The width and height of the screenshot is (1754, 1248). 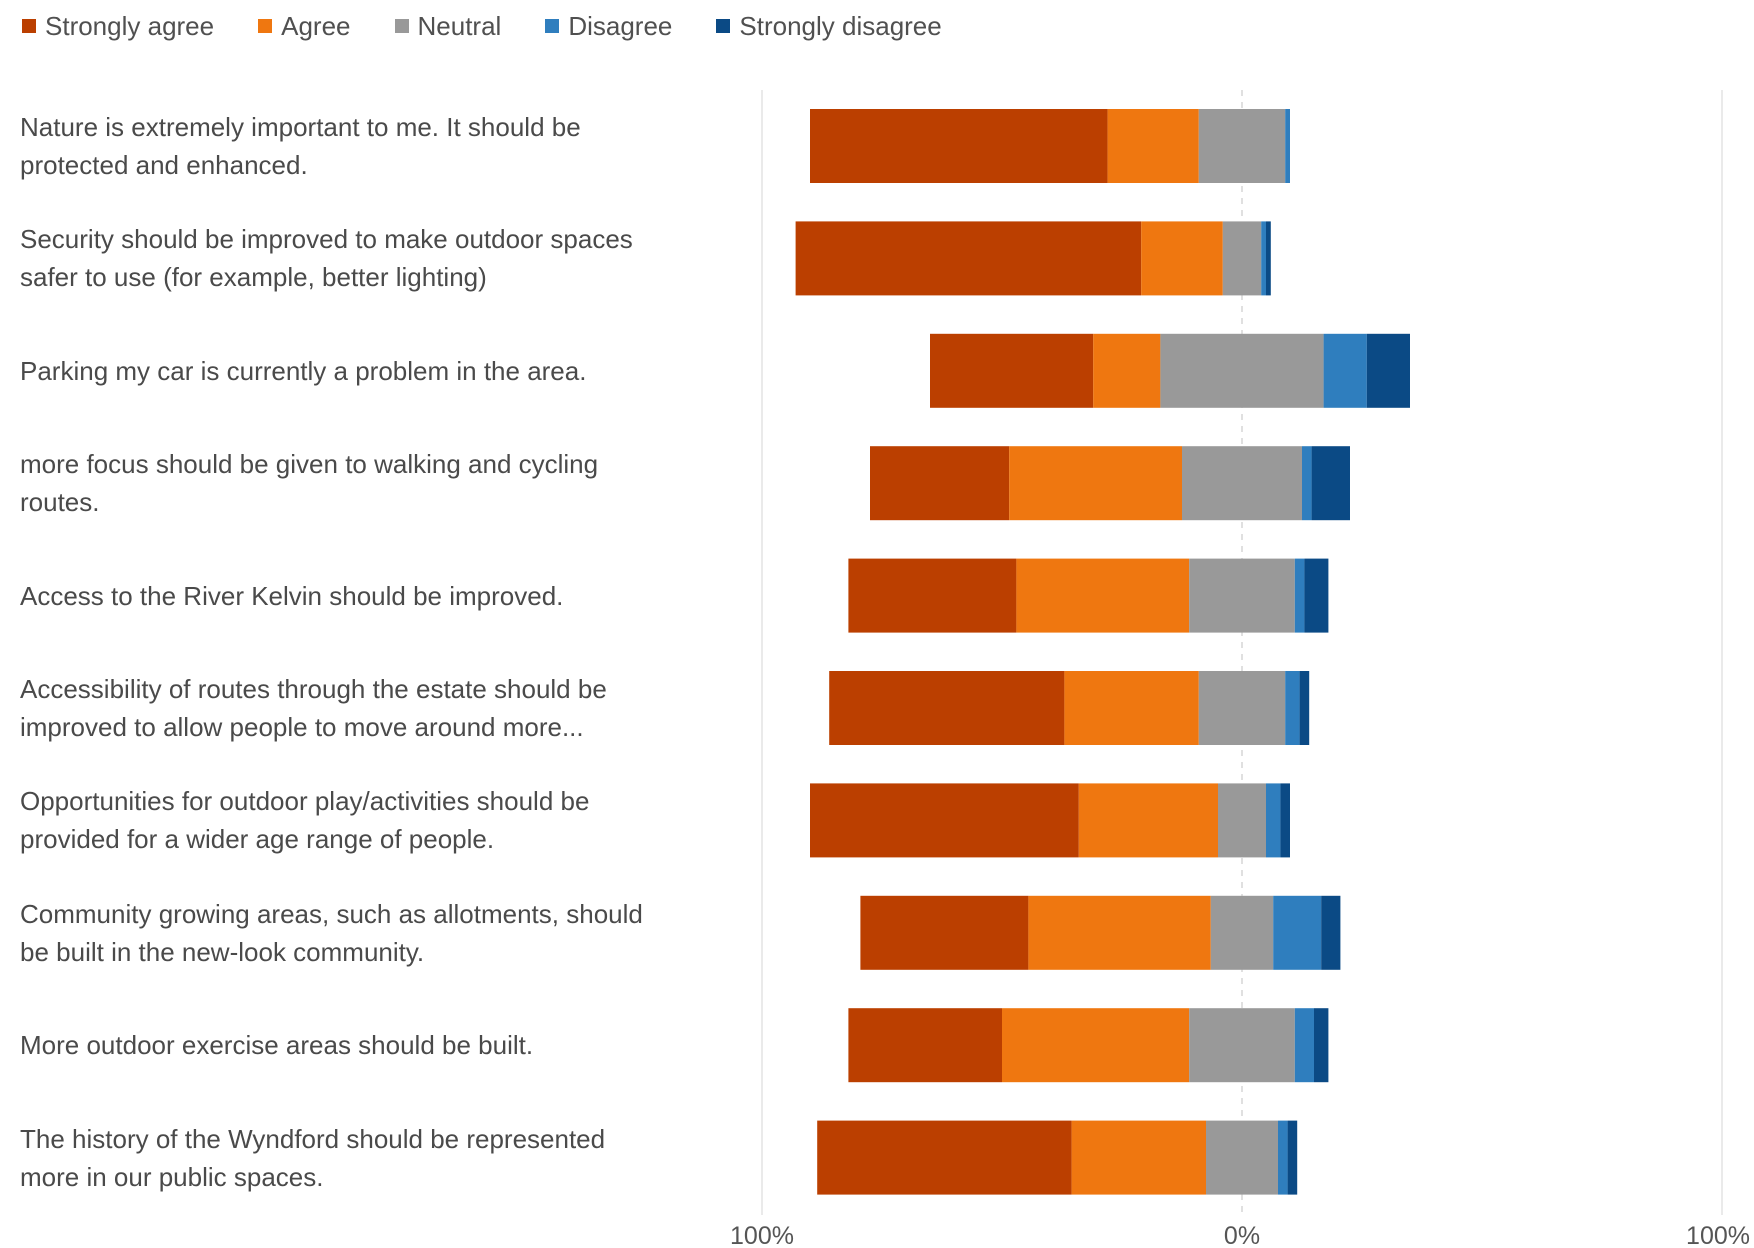 What do you see at coordinates (222, 951) in the screenshot?
I see `category-label-line: be built in the new-look community.` at bounding box center [222, 951].